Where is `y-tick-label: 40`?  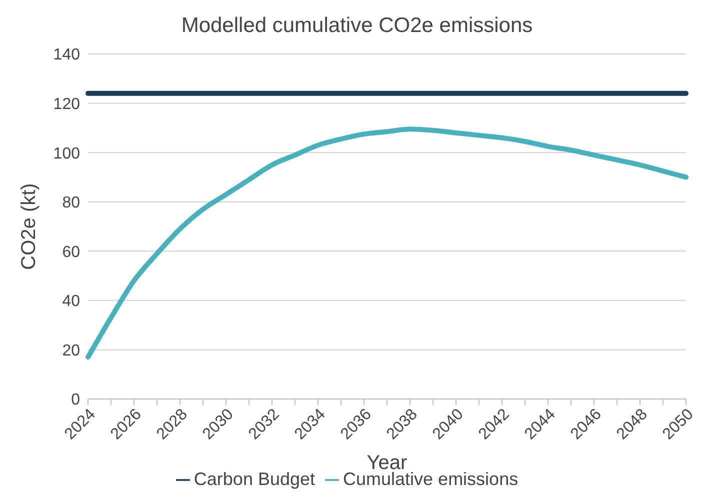
y-tick-label: 40 is located at coordinates (71, 301).